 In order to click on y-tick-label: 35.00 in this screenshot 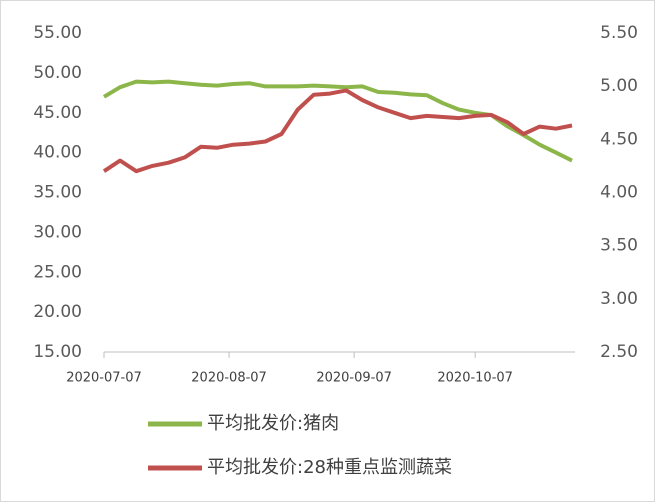, I will do `click(57, 193)`.